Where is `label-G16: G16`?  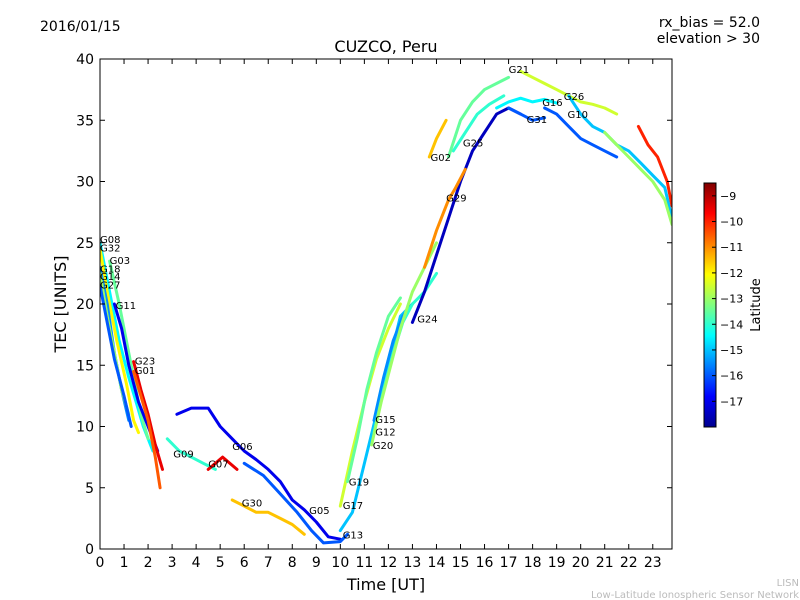 label-G16: G16 is located at coordinates (552, 103).